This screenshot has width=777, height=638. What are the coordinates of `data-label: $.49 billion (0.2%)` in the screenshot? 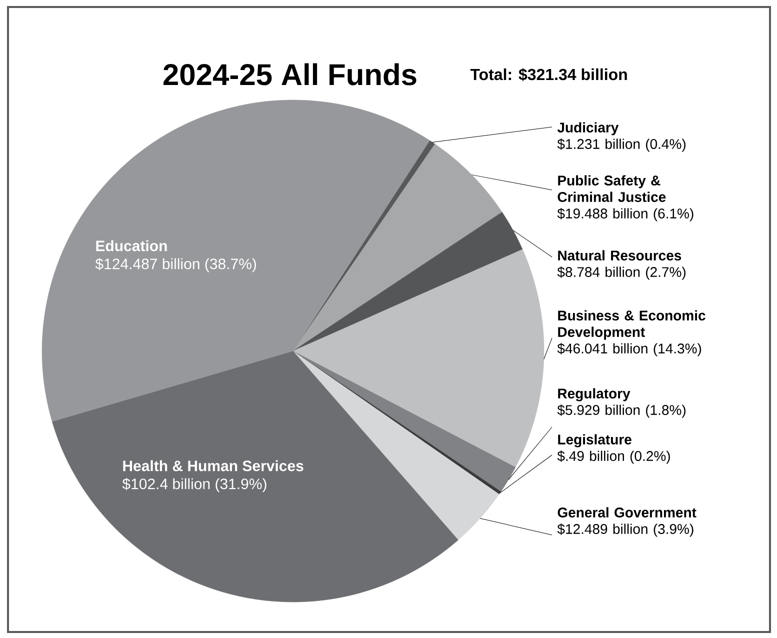 It's located at (613, 457).